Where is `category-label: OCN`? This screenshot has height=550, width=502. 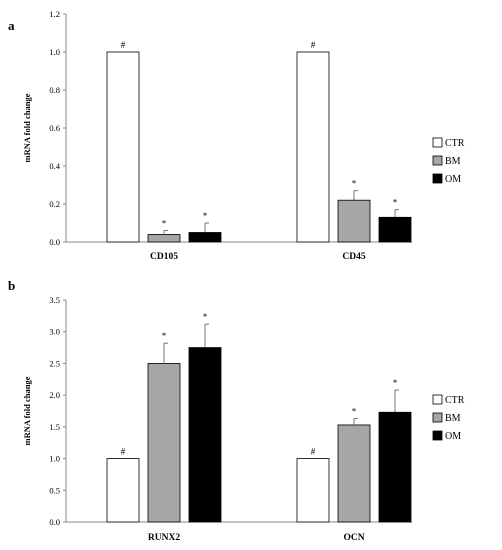
category-label: OCN is located at coordinates (353, 538).